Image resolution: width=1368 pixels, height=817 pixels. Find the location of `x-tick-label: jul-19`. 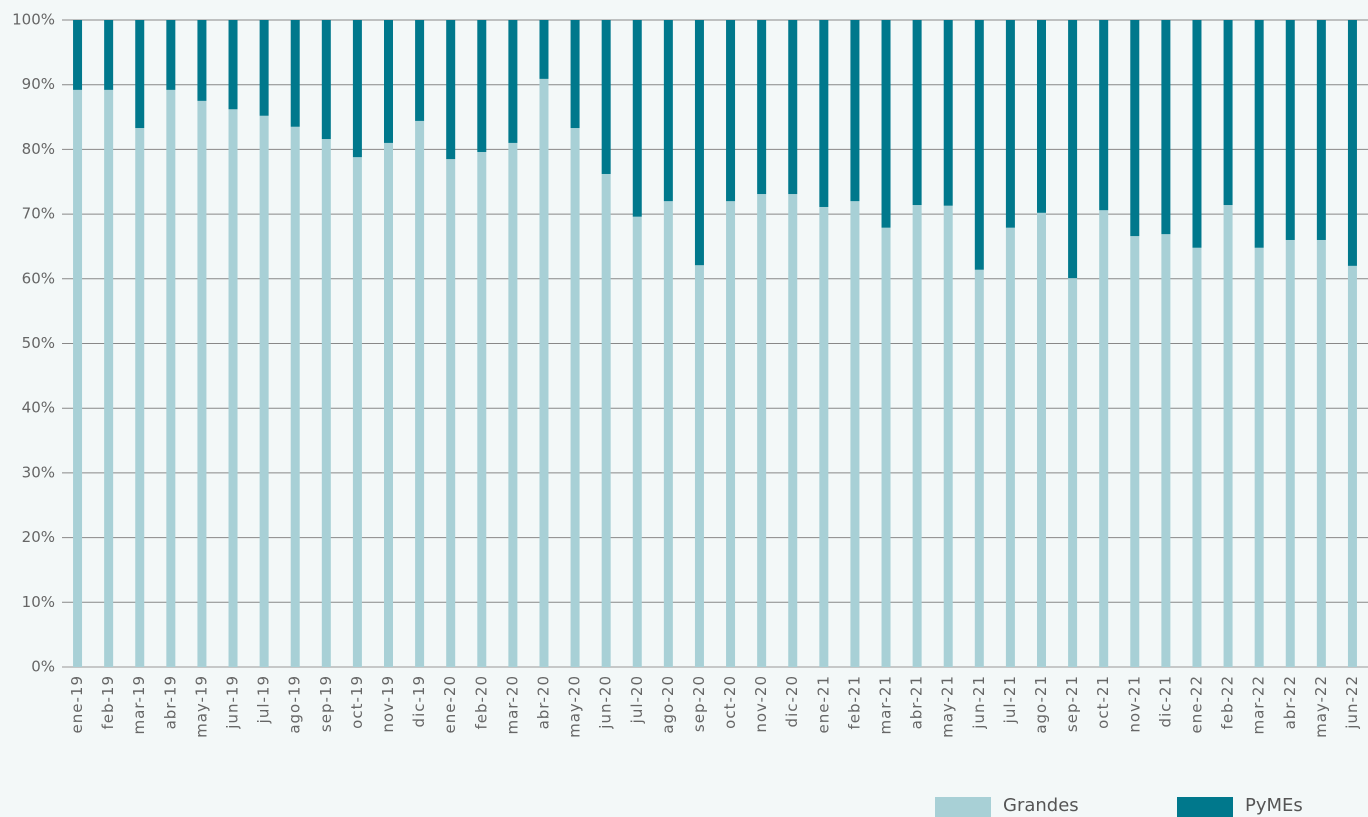

x-tick-label: jul-19 is located at coordinates (264, 699).